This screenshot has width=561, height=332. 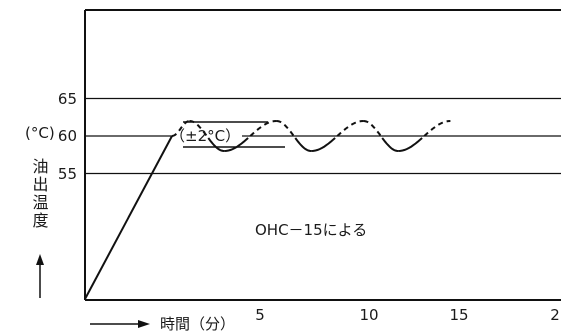 I want to click on x-tick-10: 10, so click(x=368, y=315).